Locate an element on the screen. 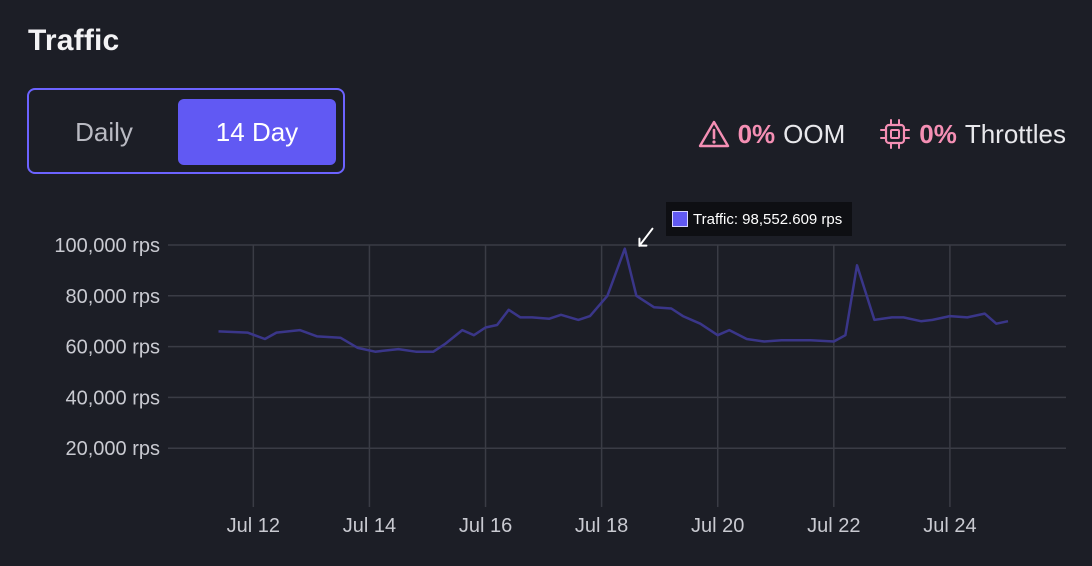 The image size is (1092, 566). x-tick-label: Jul 18 is located at coordinates (601, 526).